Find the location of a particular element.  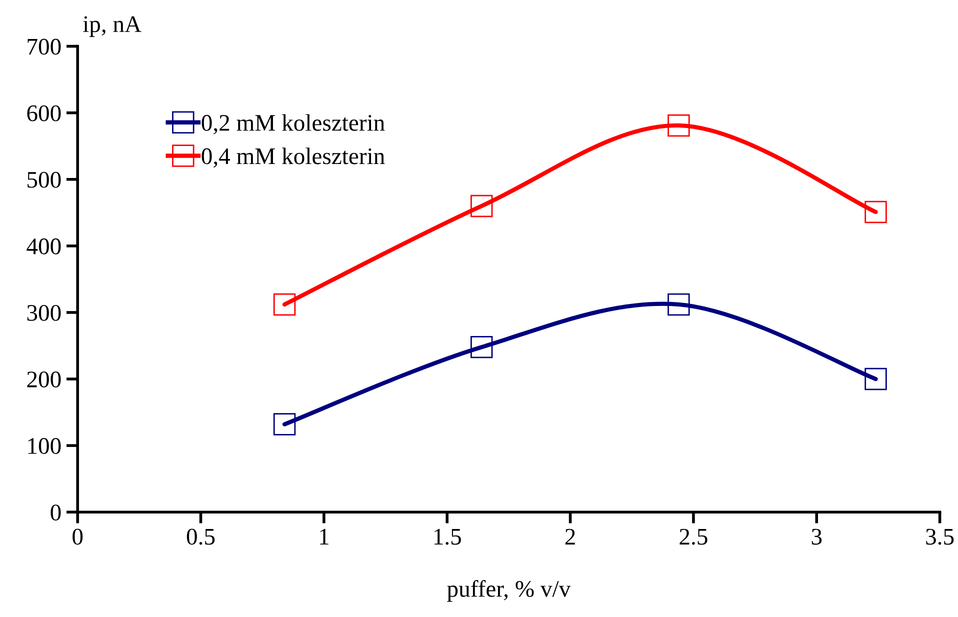

x-tick-label: 0.5 is located at coordinates (200, 536).